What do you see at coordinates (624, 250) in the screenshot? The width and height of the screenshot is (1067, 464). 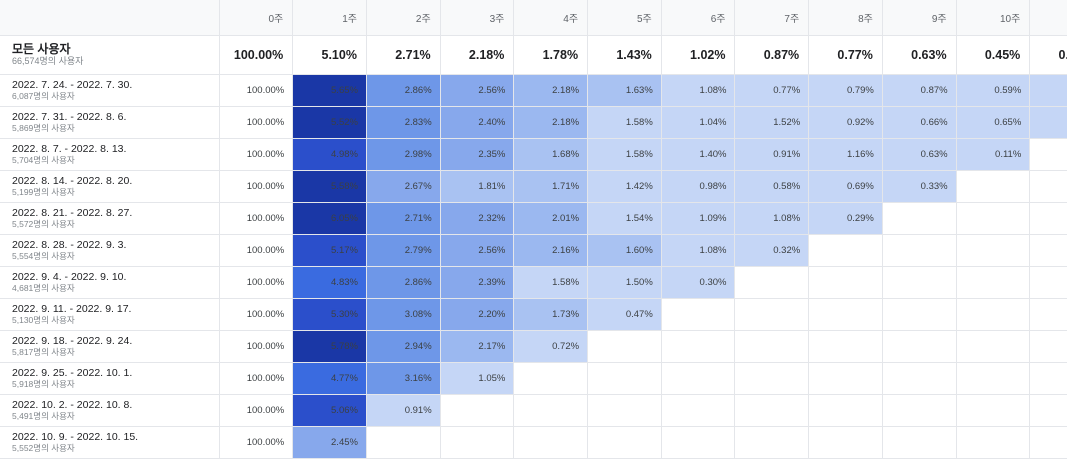 I see `retention-cell-week-5: 1.60%` at bounding box center [624, 250].